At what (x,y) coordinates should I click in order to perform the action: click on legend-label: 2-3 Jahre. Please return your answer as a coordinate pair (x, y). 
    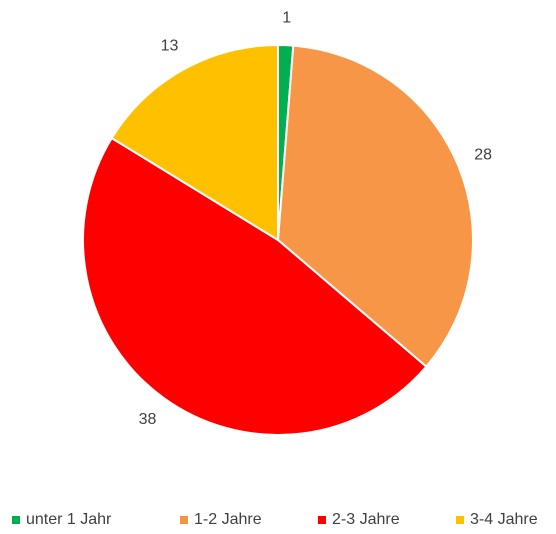
    Looking at the image, I should click on (366, 519).